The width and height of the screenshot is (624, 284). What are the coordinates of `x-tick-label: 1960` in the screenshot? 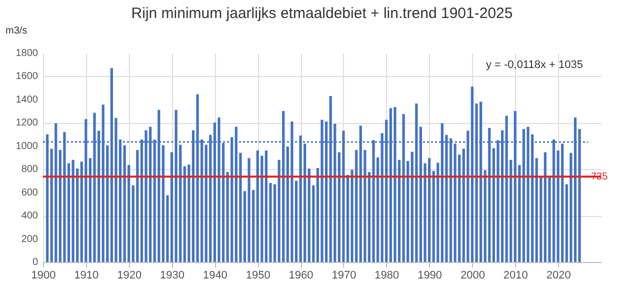 It's located at (301, 276).